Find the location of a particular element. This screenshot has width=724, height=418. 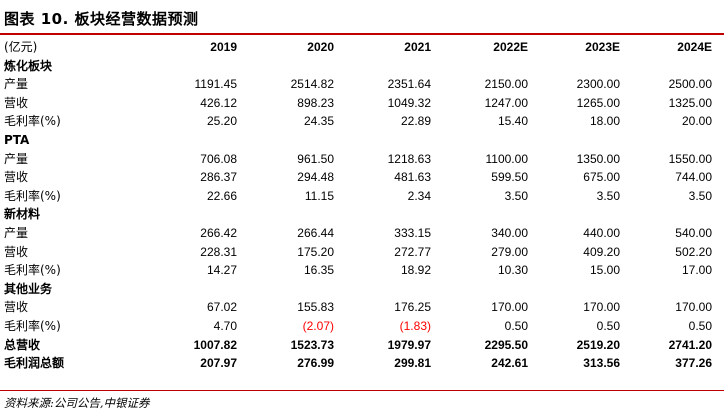

value-cell: 340.00 is located at coordinates (509, 232).